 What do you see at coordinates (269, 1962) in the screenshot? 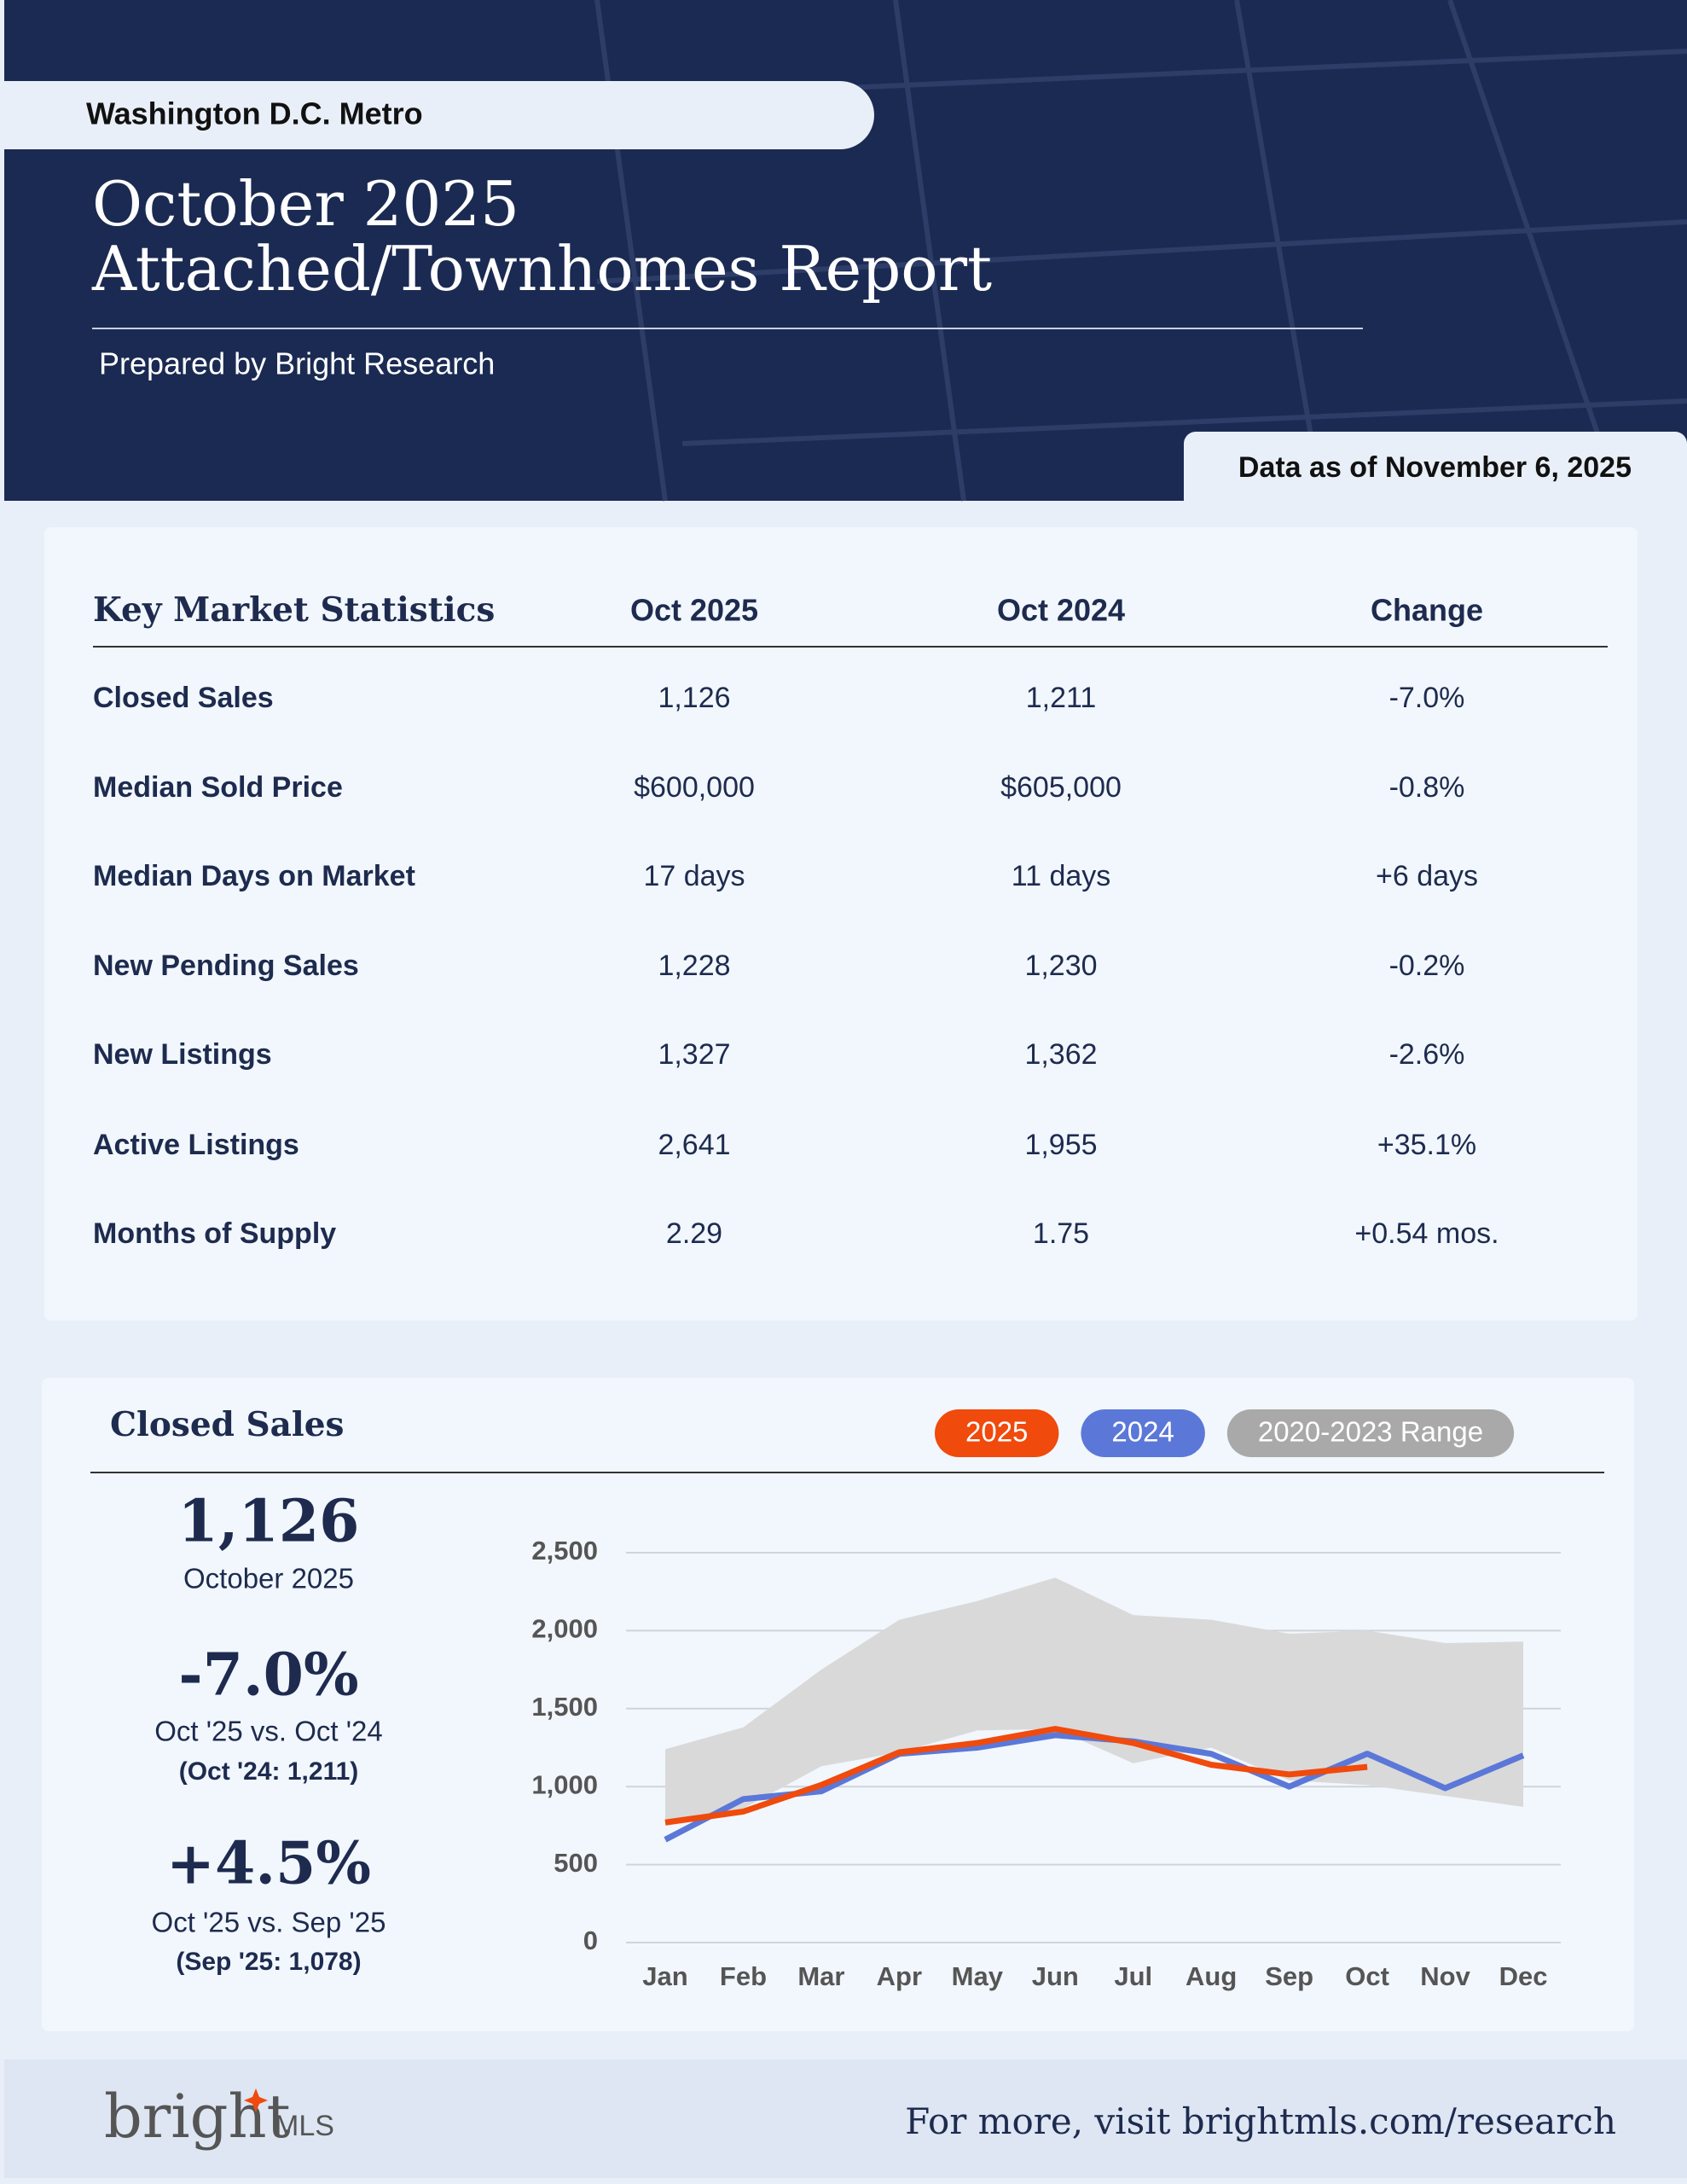
I see `mom-prior: (Sep '25: 1,078)` at bounding box center [269, 1962].